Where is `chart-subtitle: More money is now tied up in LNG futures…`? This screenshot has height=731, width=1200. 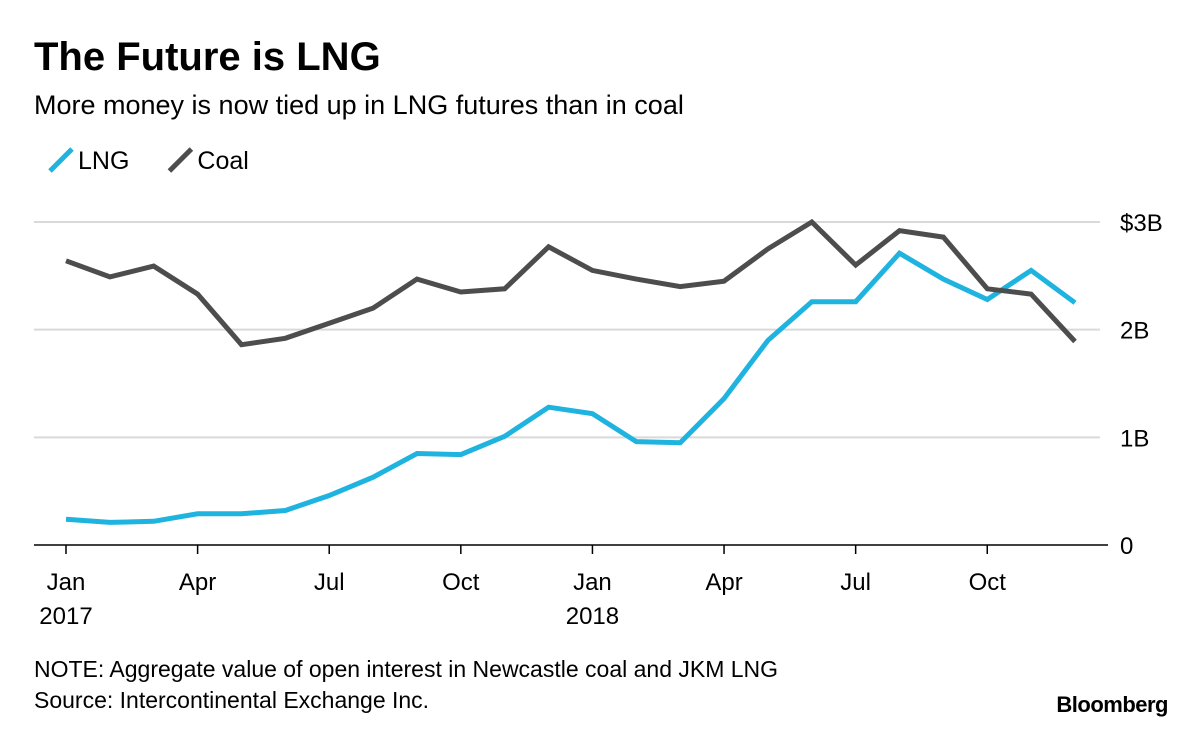
chart-subtitle: More money is now tied up in LNG futures… is located at coordinates (359, 105).